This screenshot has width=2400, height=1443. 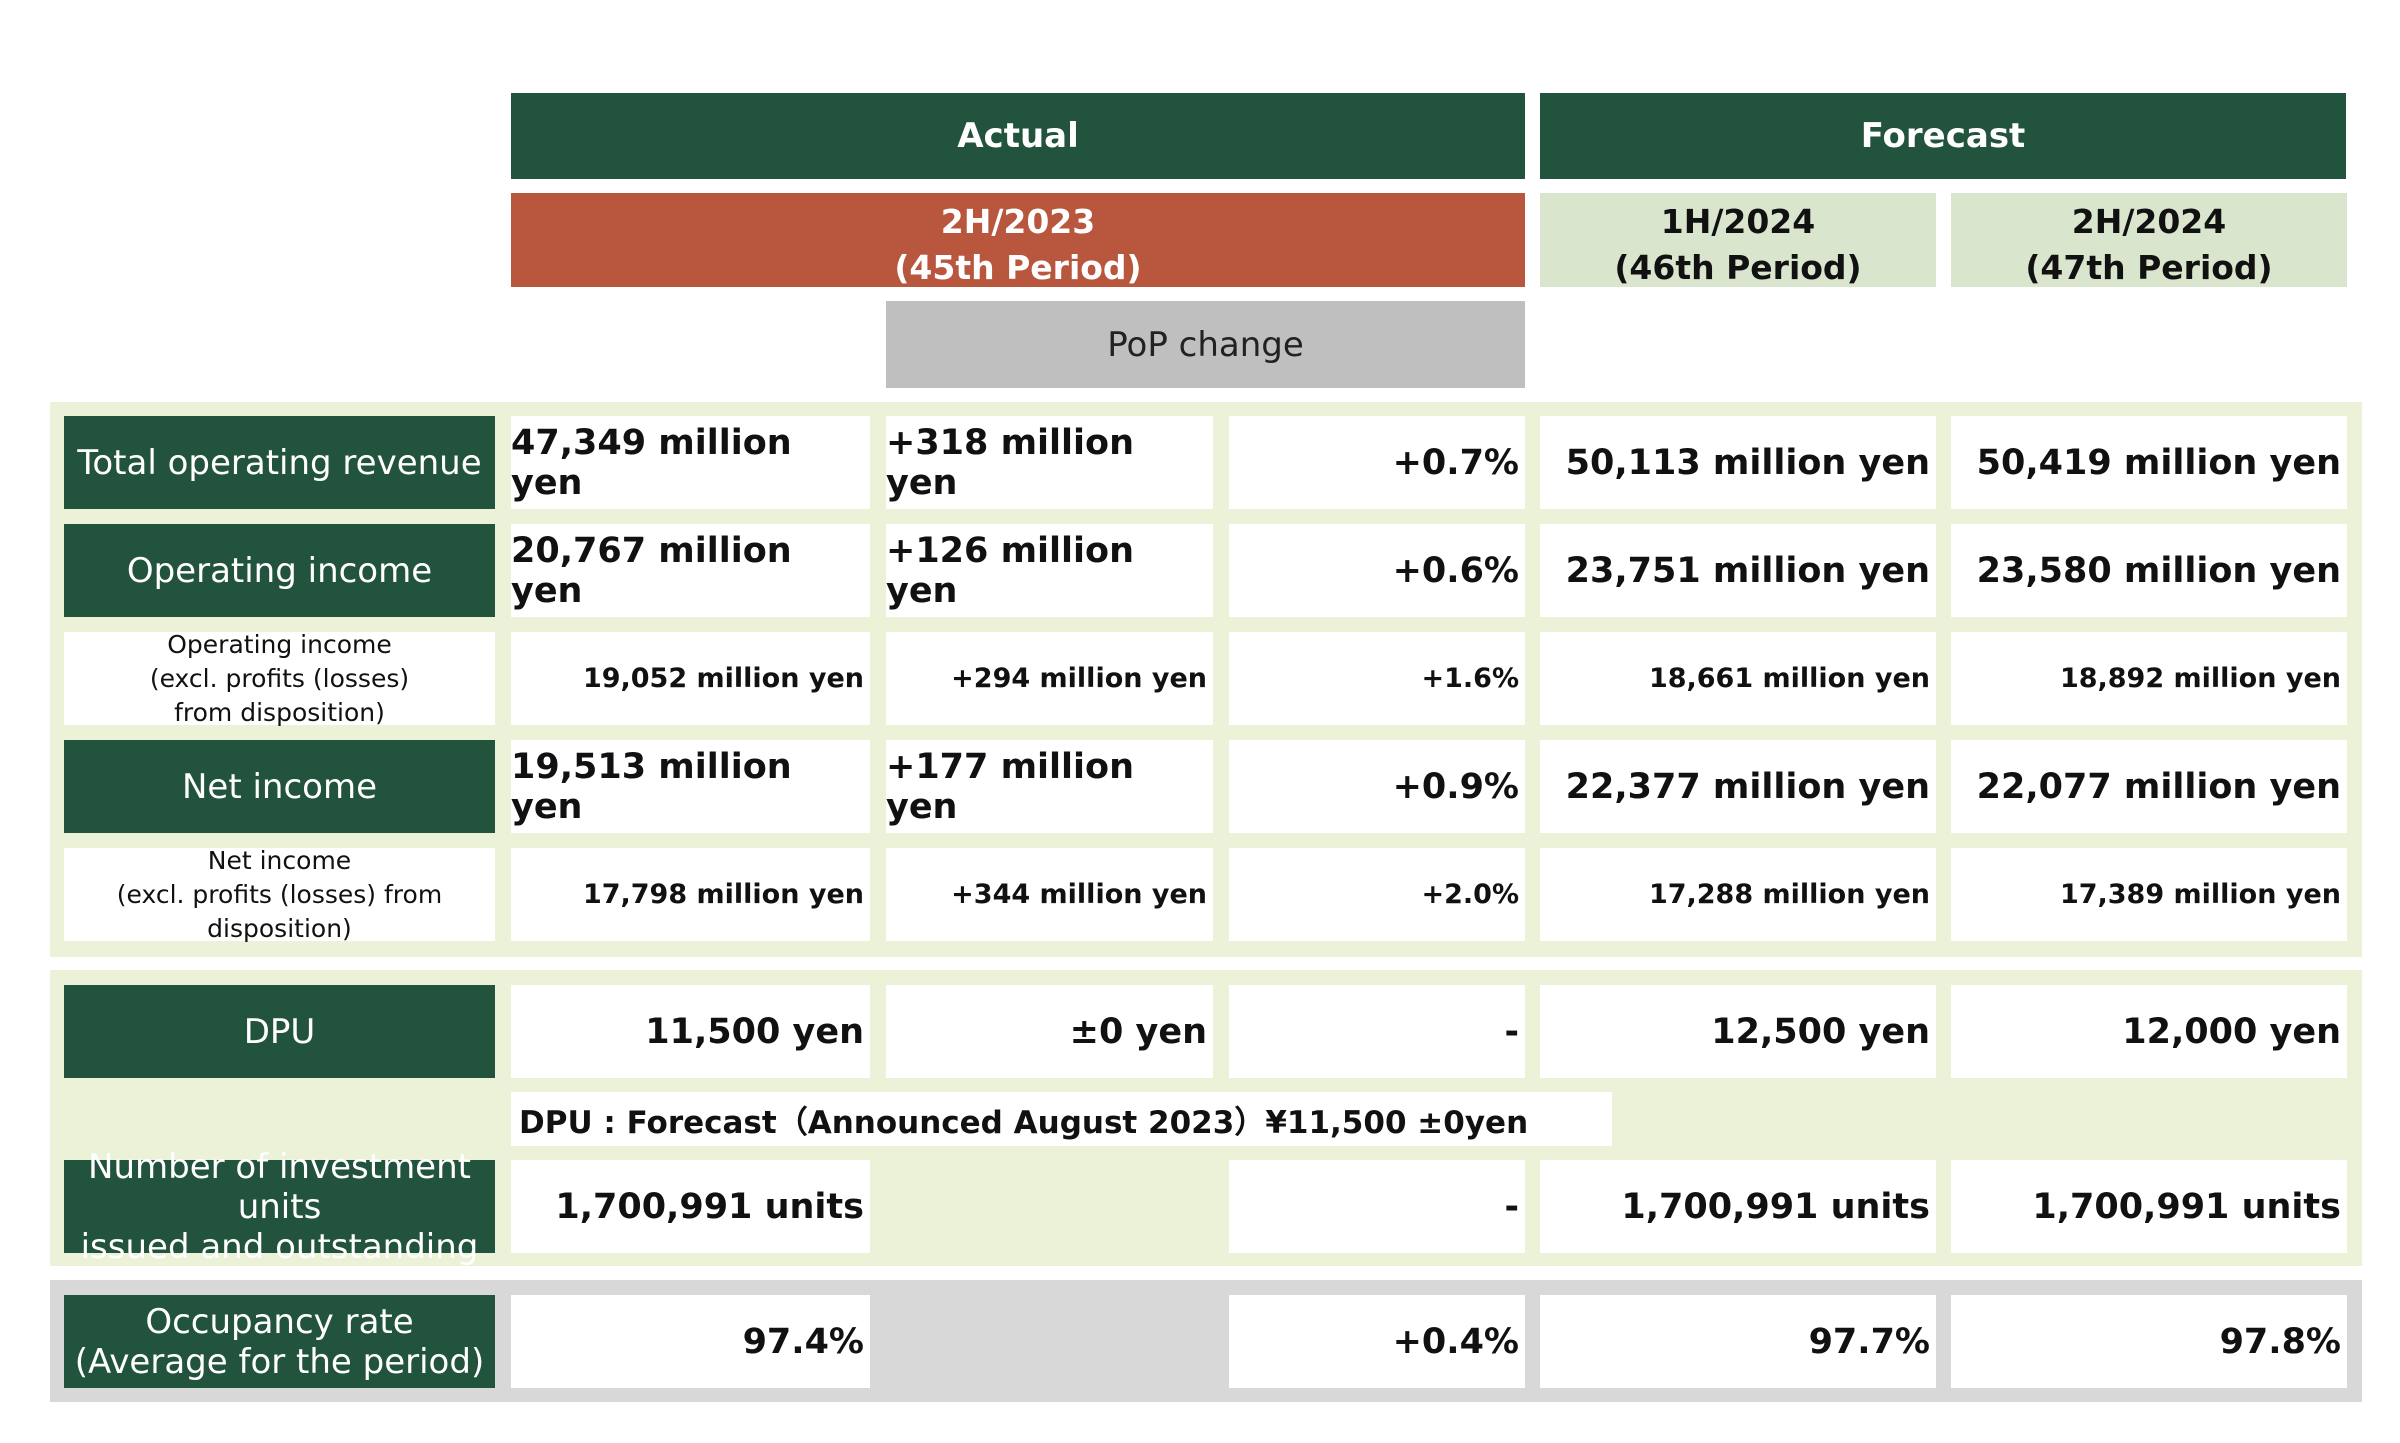 What do you see at coordinates (2149, 221) in the screenshot?
I see `period-f2-line1: 2H/2024` at bounding box center [2149, 221].